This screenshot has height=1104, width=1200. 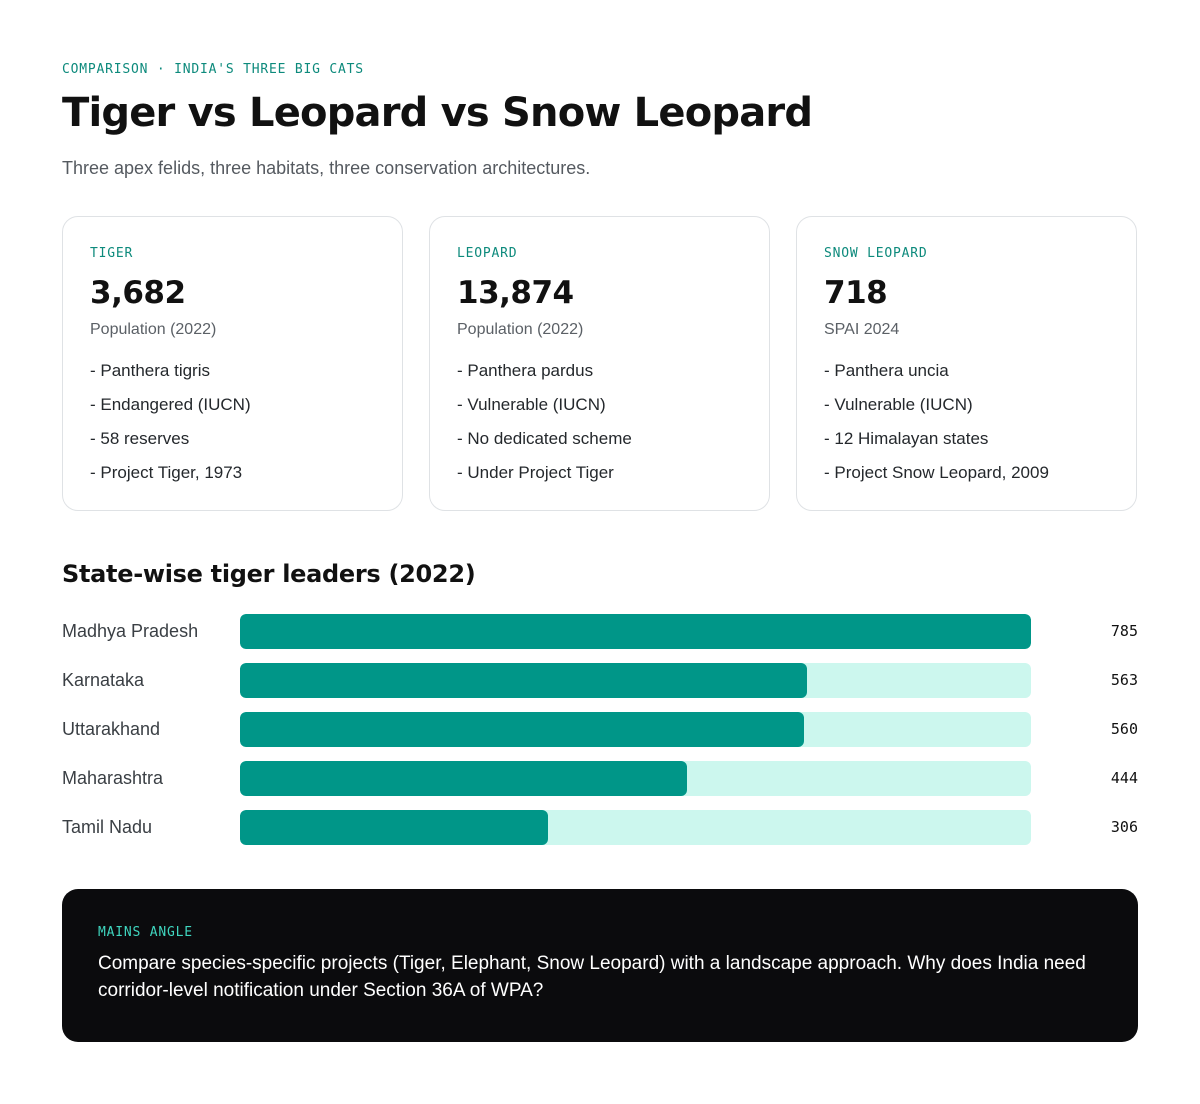 What do you see at coordinates (145, 932) in the screenshot?
I see `mains-label: MAINS ANGLE` at bounding box center [145, 932].